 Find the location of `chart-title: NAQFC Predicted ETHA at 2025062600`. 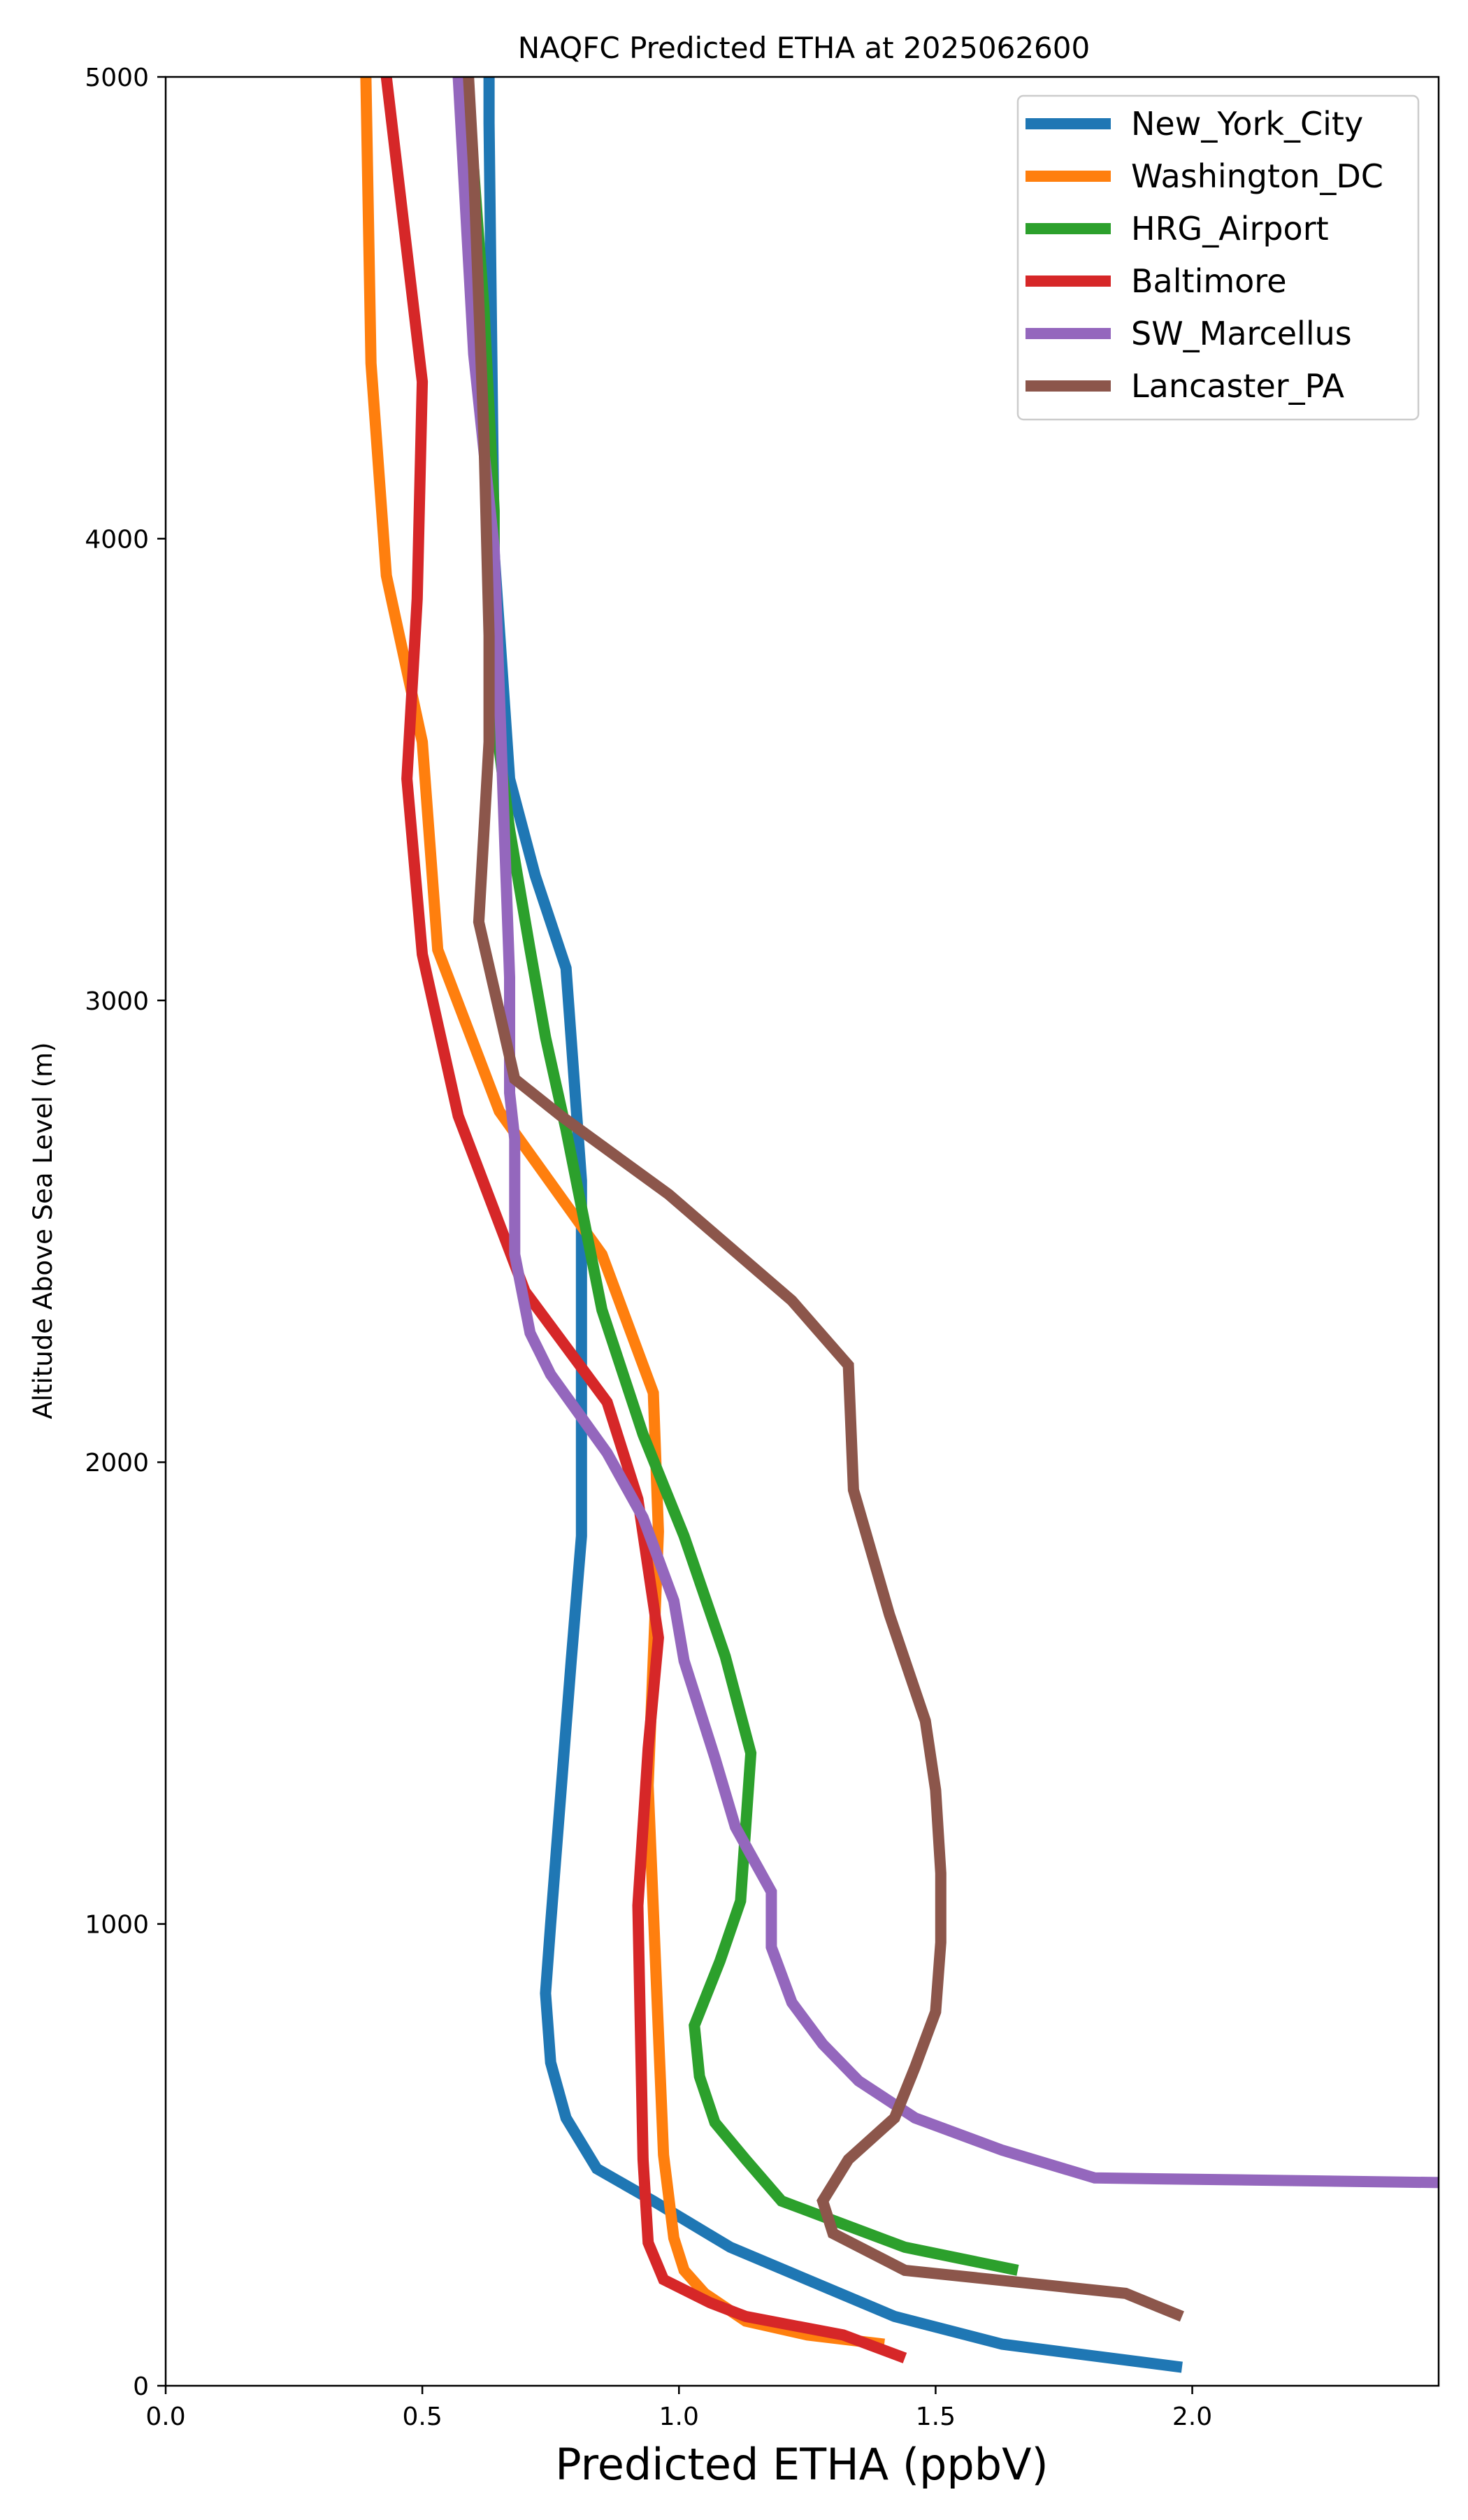

chart-title: NAQFC Predicted ETHA at 2025062600 is located at coordinates (804, 48).